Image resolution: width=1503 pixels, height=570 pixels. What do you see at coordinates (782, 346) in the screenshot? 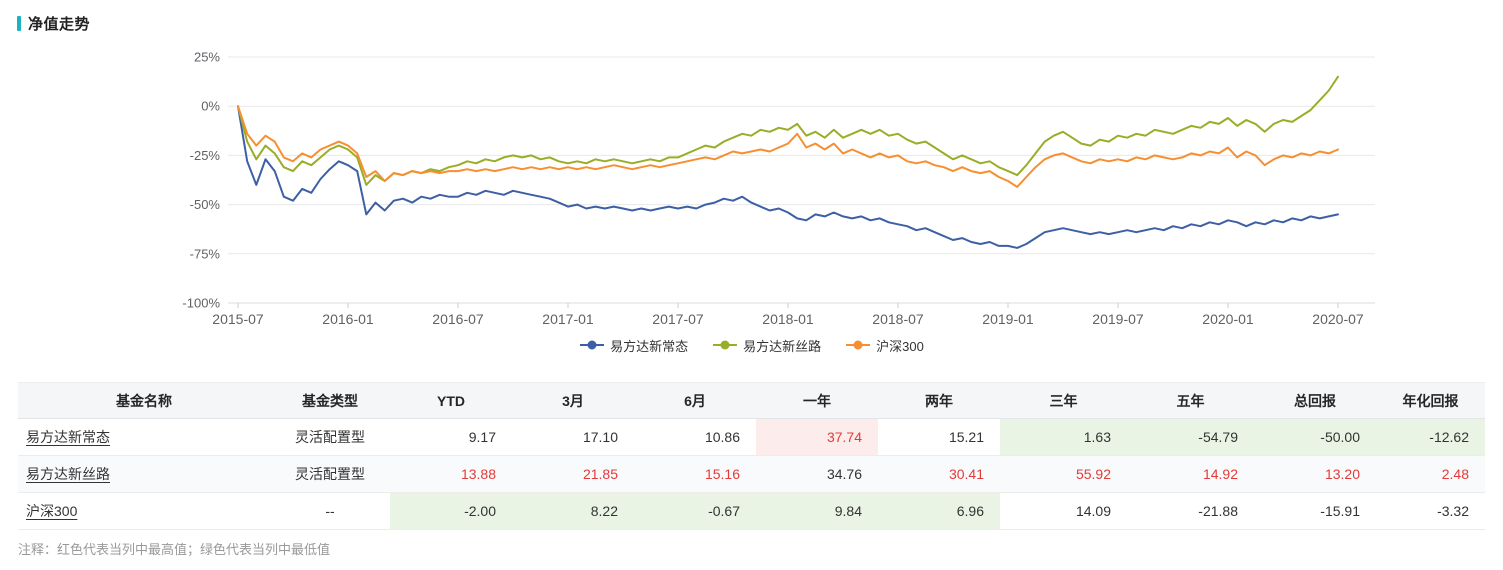
I see `legend-label: 易方达新丝路` at bounding box center [782, 346].